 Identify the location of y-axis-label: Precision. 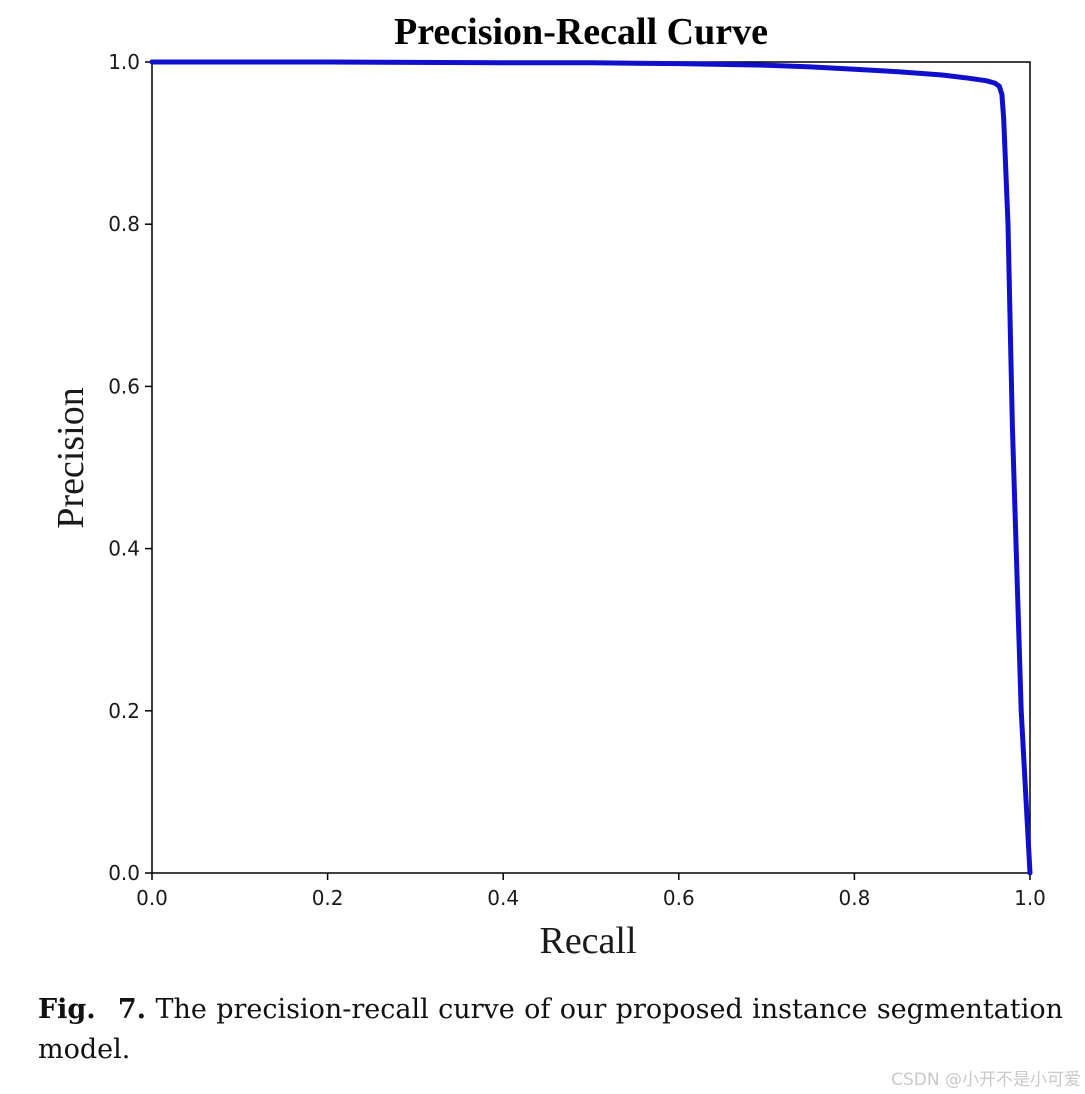
(71, 457).